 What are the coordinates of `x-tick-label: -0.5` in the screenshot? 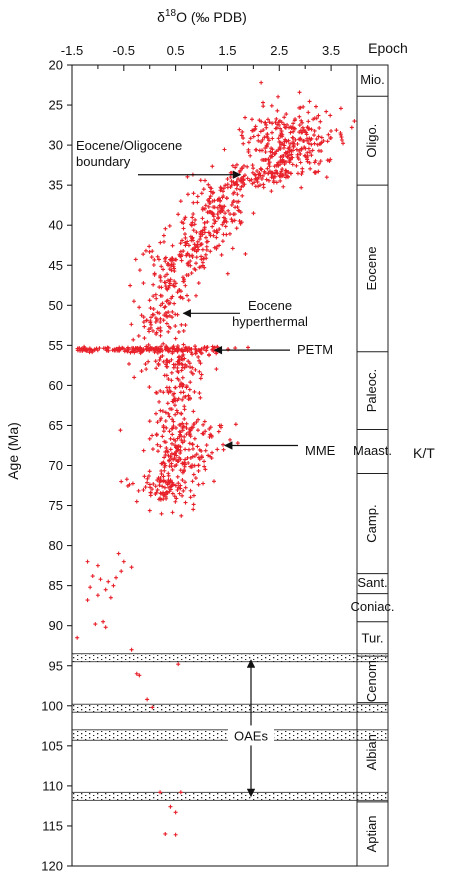 It's located at (124, 50).